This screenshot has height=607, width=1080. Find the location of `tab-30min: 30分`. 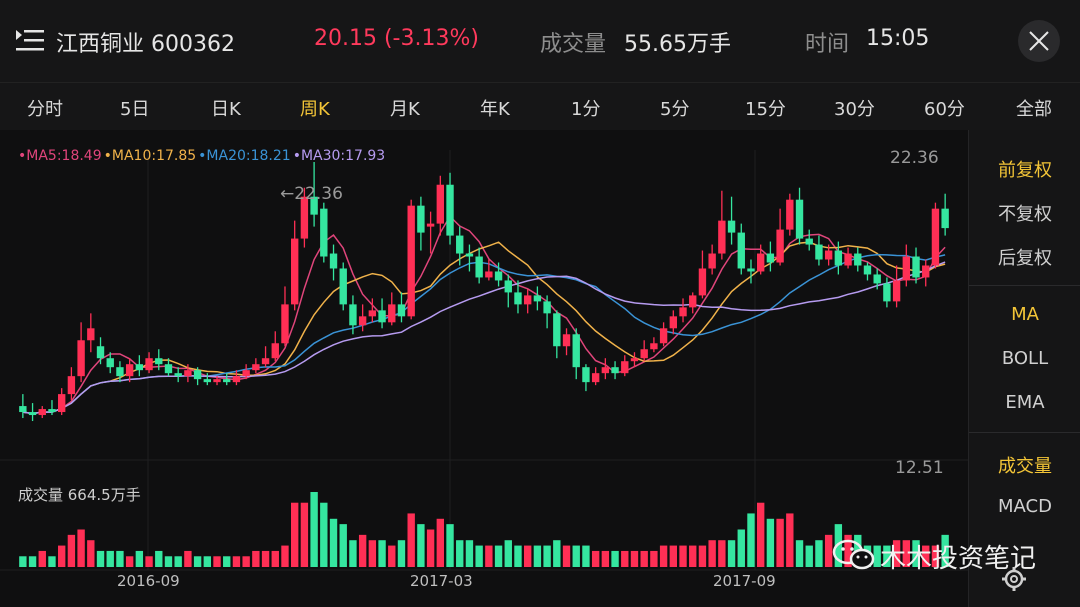

tab-30min: 30分 is located at coordinates (854, 109).